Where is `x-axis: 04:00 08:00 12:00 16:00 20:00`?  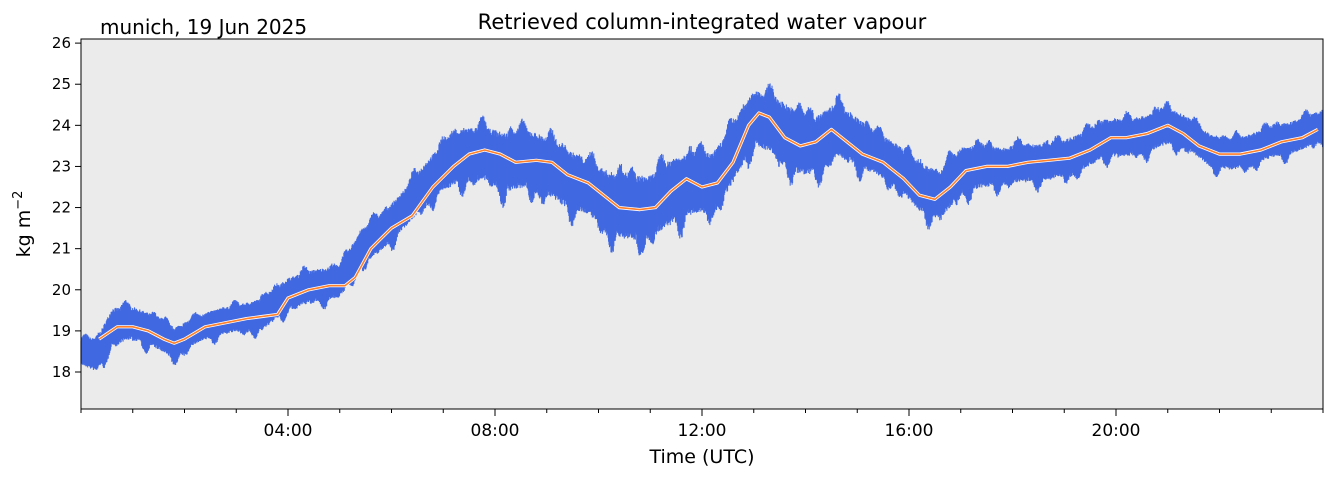
x-axis: 04:00 08:00 12:00 16:00 20:00 is located at coordinates (702, 425).